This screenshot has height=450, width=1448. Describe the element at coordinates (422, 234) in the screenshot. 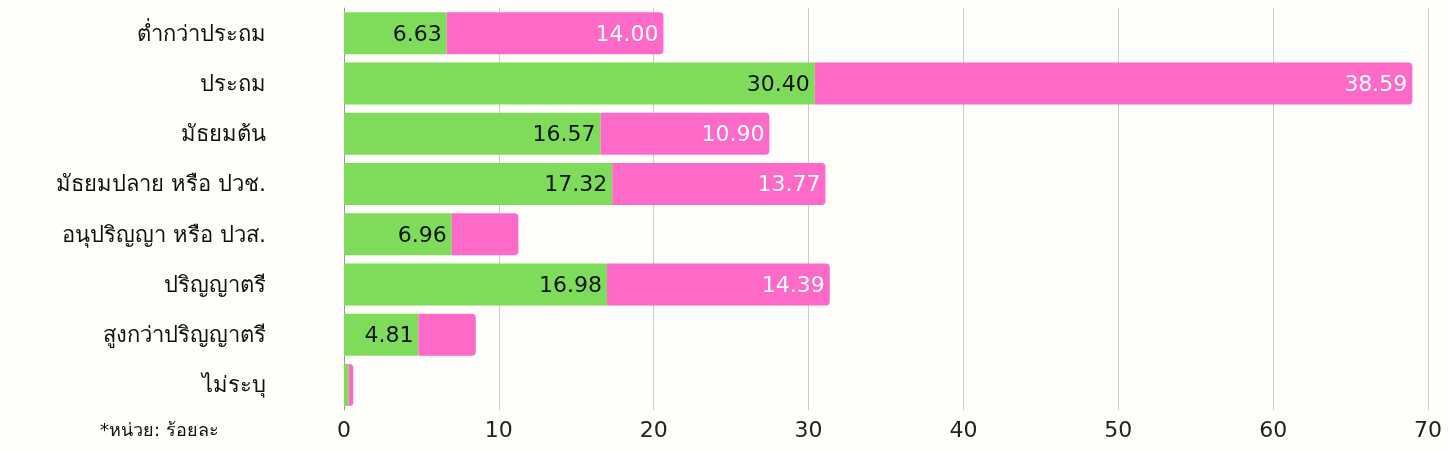

I see `data-label: 6.96` at that location.